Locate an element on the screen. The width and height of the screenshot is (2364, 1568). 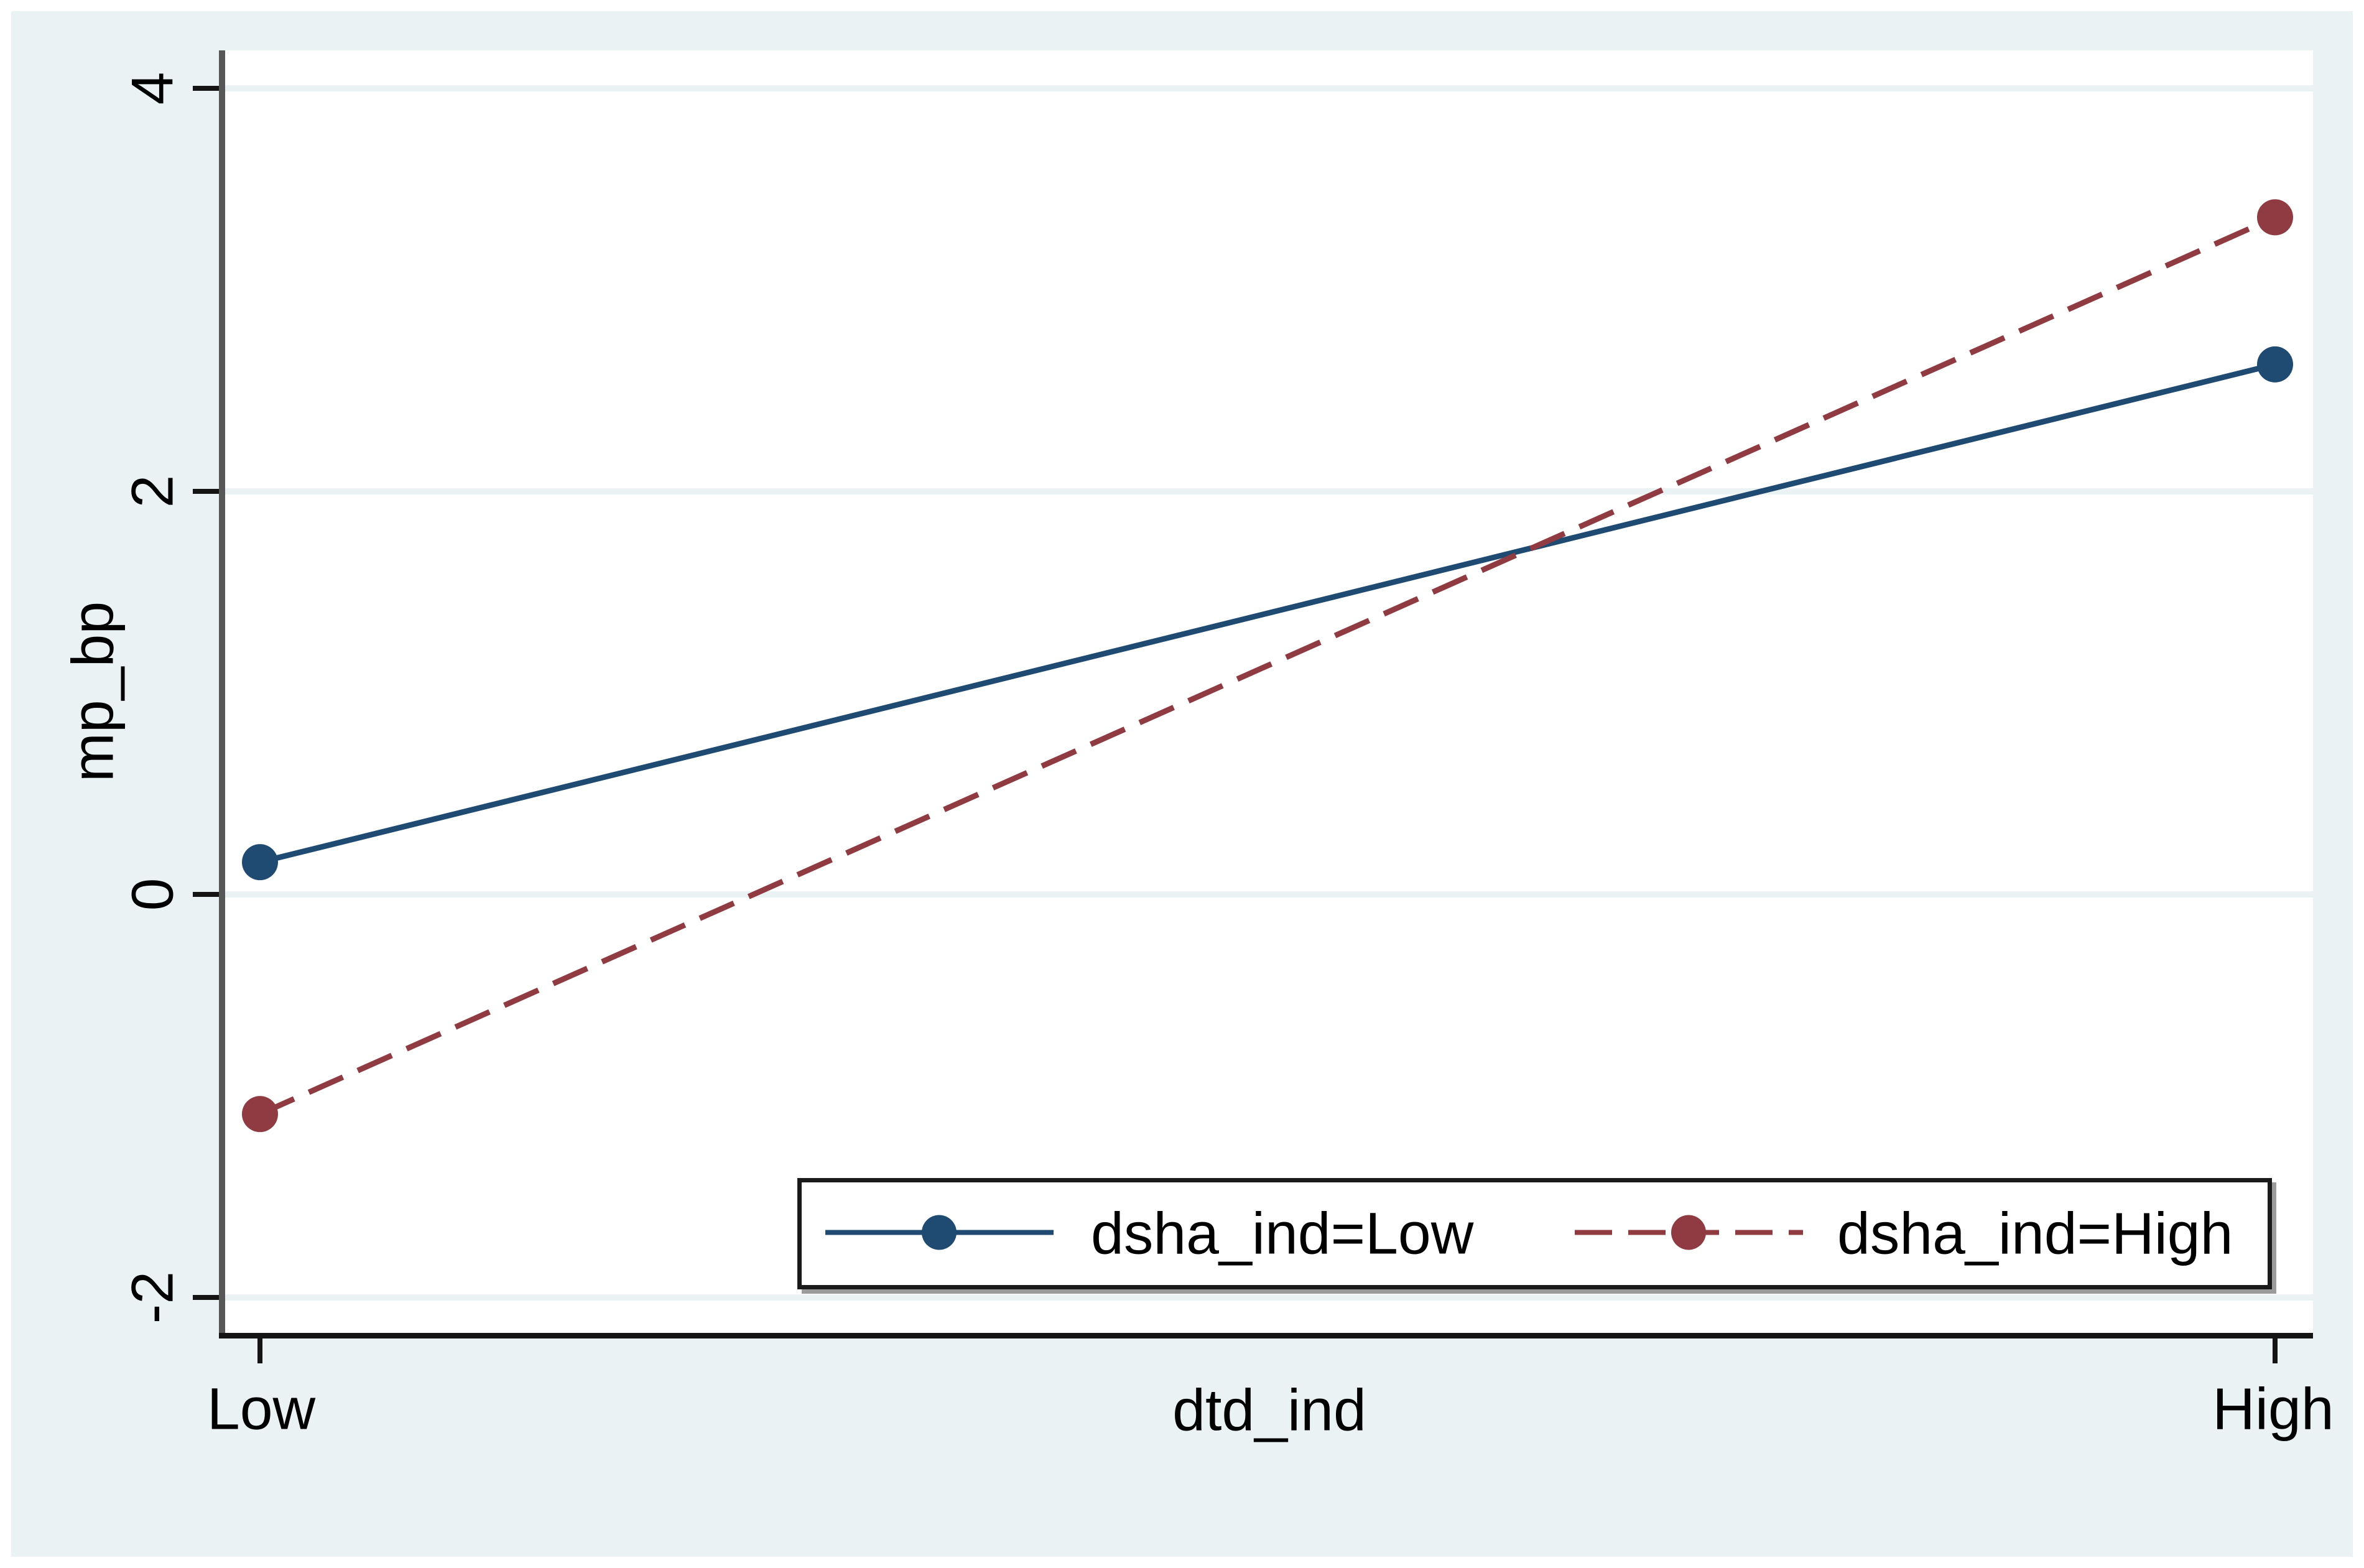
x-tick-mark-low is located at coordinates (259, 1350).